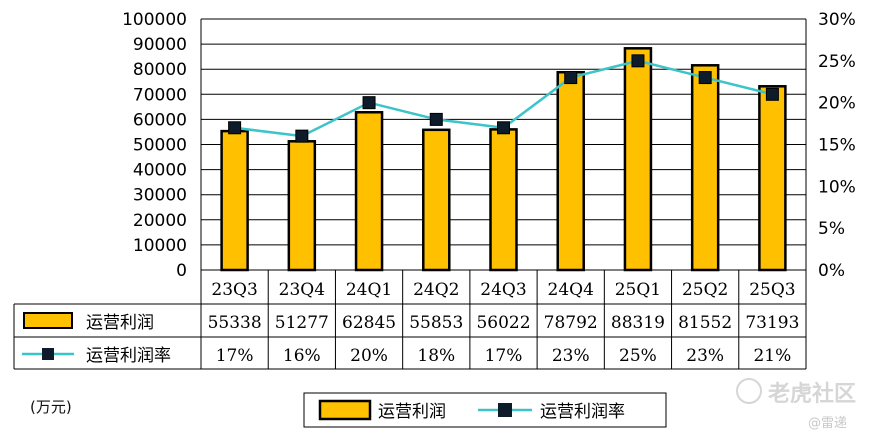  I want to click on data-label: 18%, so click(436, 356).